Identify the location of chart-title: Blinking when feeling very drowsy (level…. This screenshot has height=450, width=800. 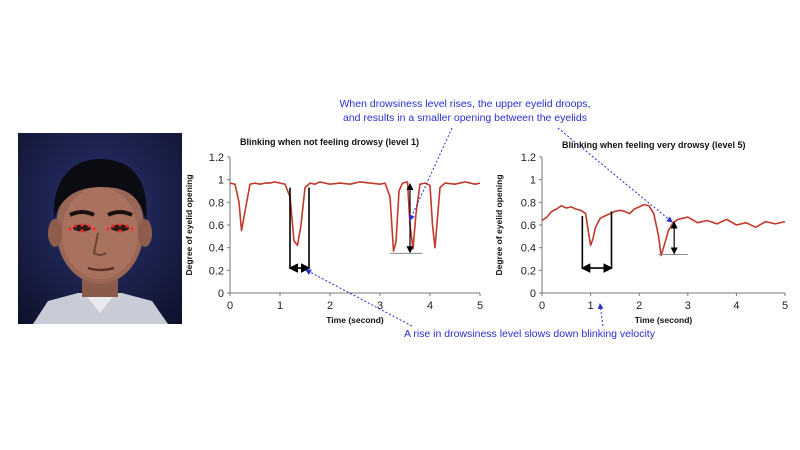
(654, 145).